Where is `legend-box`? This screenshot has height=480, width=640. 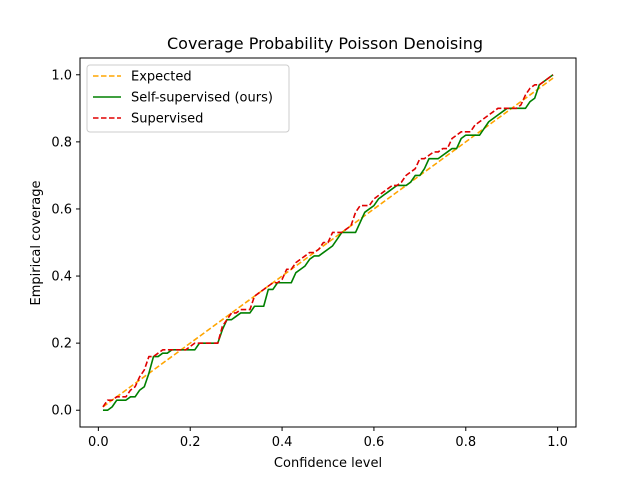
legend-box is located at coordinates (188, 98).